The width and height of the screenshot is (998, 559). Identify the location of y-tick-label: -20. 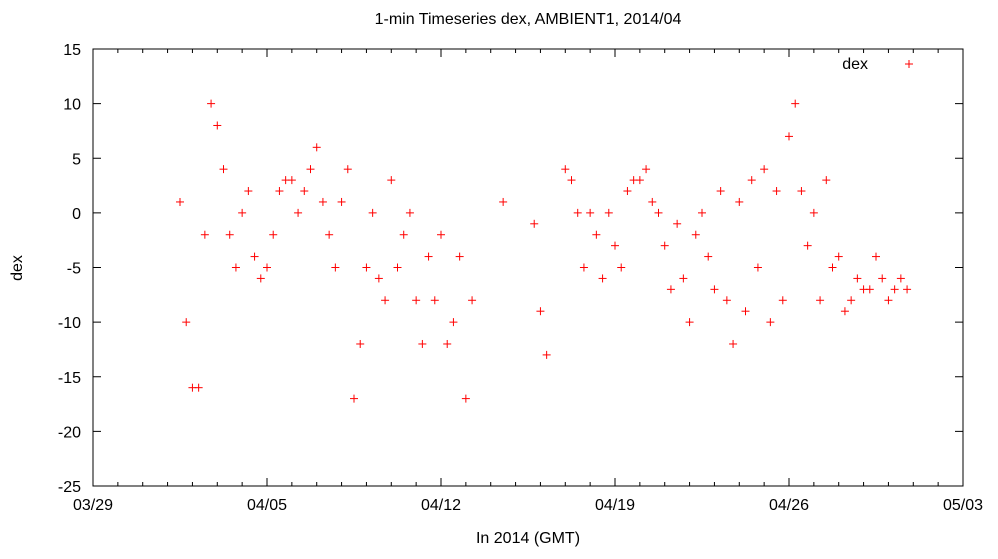
(69, 432).